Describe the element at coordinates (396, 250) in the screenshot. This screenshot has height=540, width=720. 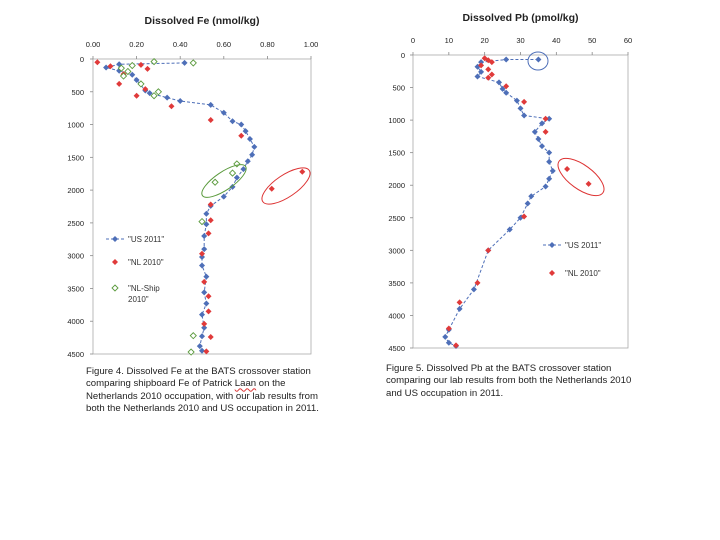
I see `pb-y-tick-label: 3000` at that location.